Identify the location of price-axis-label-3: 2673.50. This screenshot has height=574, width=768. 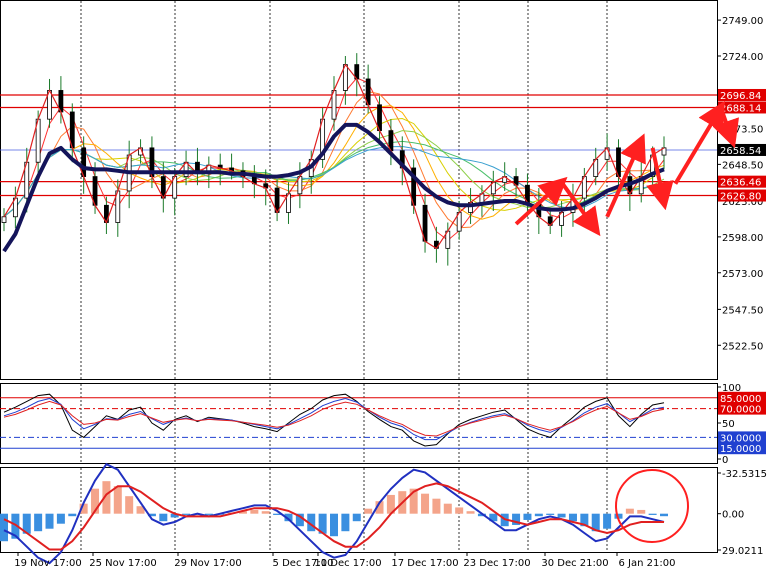
(742, 129).